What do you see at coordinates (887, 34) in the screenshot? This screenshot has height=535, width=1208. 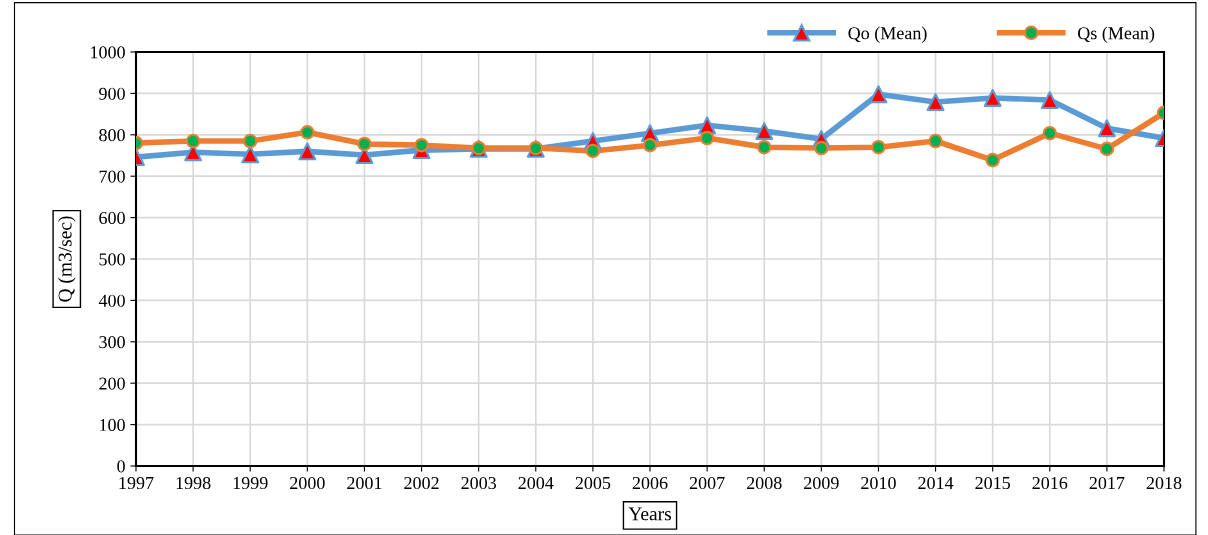 I see `legend-label: Qo (Mean)` at bounding box center [887, 34].